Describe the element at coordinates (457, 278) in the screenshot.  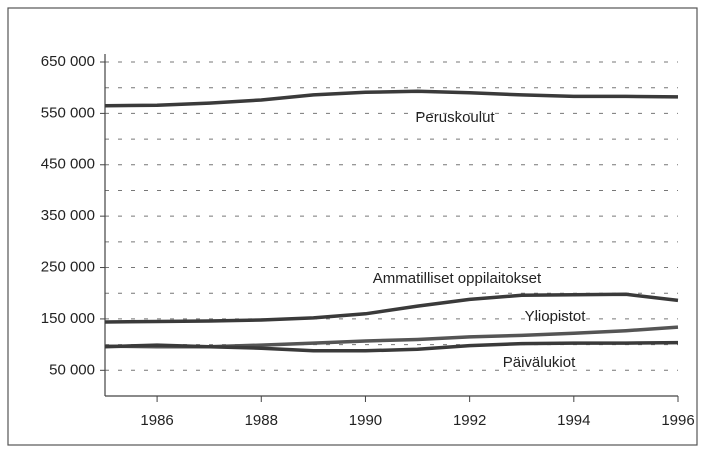
I see `series-label: Ammatilliset oppilaitokset` at that location.